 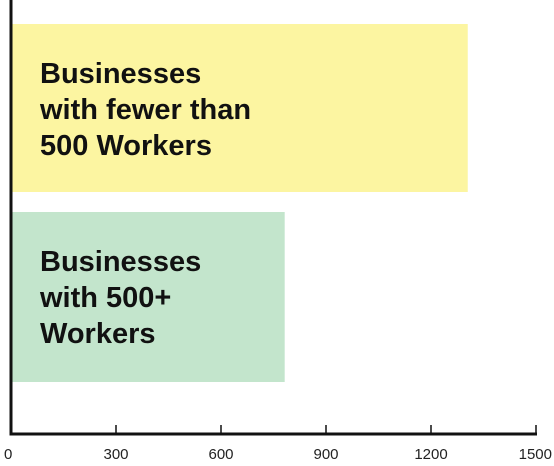 I want to click on bar-label-1: Businesses with 500+ Workers, so click(x=120, y=298).